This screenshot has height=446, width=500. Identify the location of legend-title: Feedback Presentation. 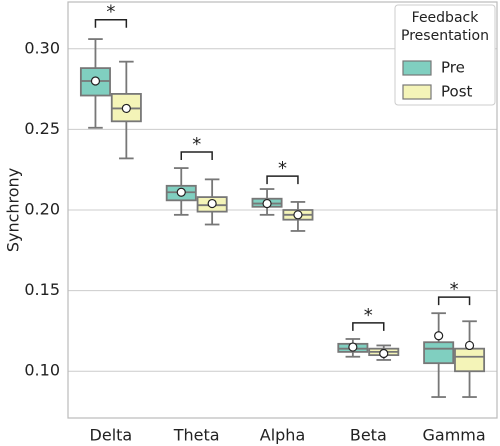
(445, 27).